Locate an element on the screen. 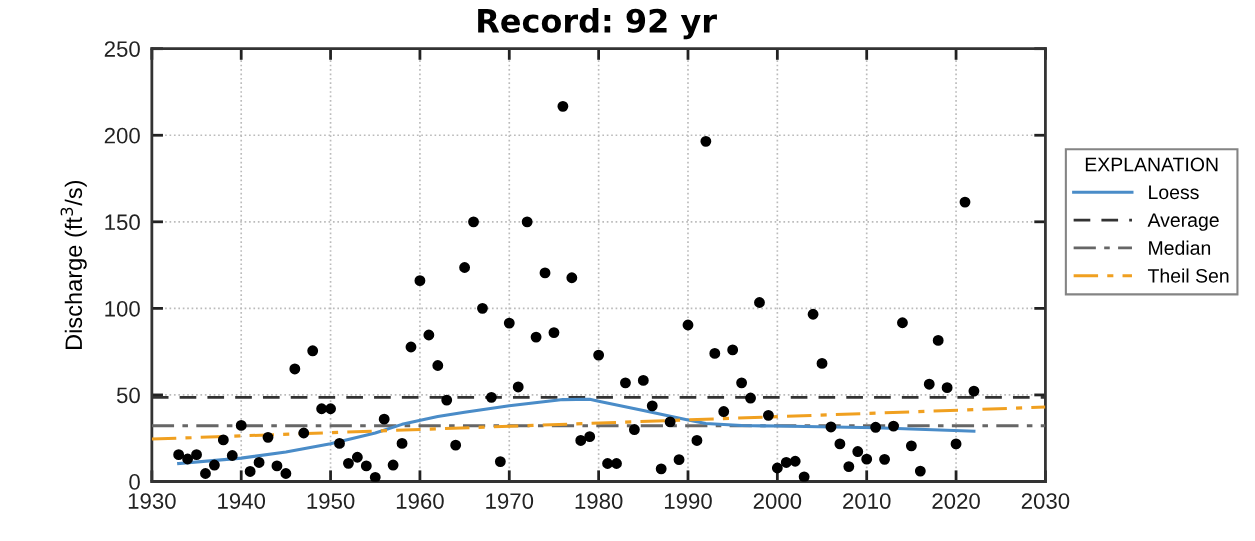 The image size is (1255, 541). legend-label: Theil Sen is located at coordinates (1188, 275).